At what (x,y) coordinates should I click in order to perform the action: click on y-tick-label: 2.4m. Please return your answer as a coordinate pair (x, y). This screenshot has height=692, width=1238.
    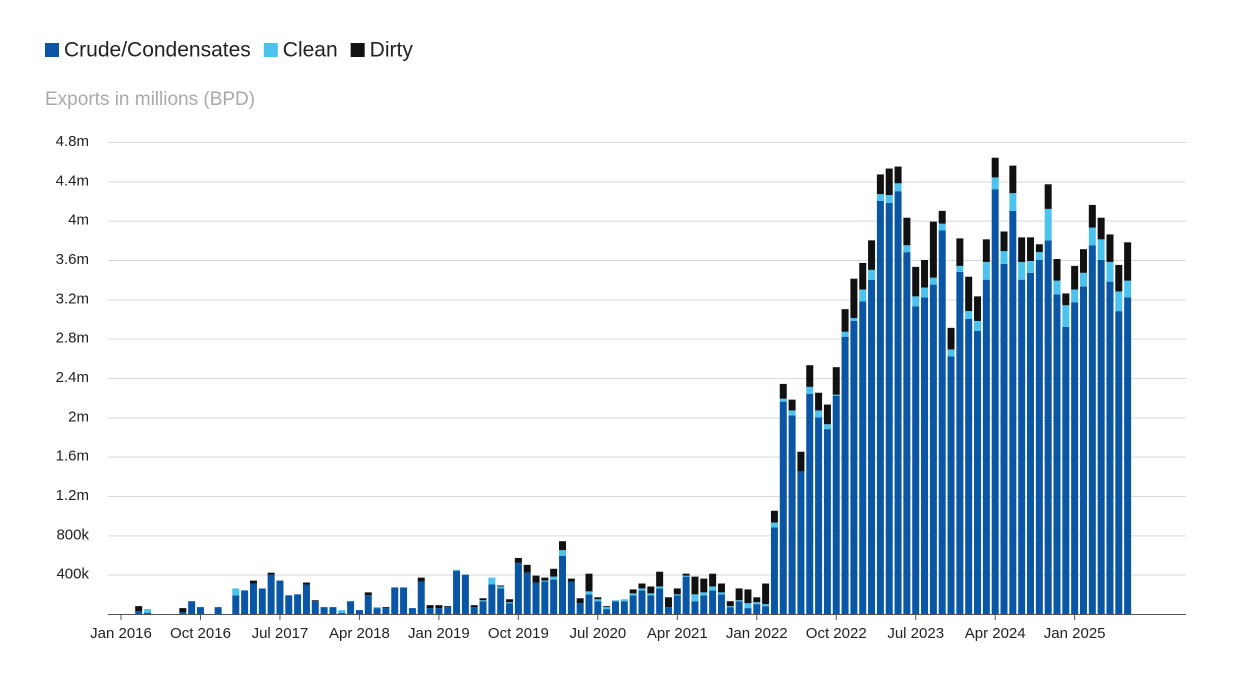
    Looking at the image, I should click on (72, 377).